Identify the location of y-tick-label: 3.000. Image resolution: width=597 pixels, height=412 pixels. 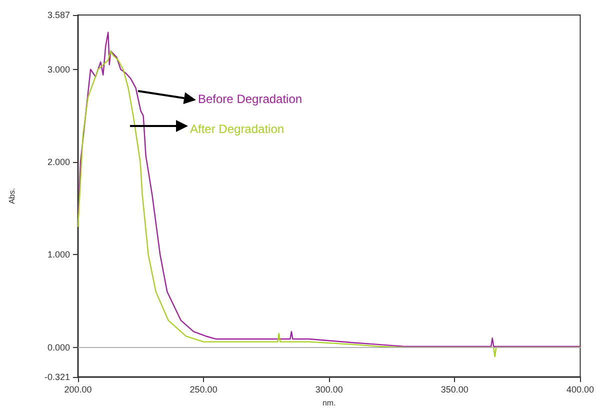
(58, 69).